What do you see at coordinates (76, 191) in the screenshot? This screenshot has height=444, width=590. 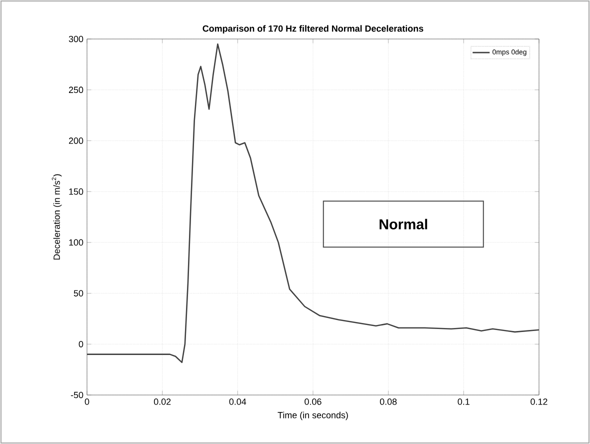 I see `y-tick-label: 150` at bounding box center [76, 191].